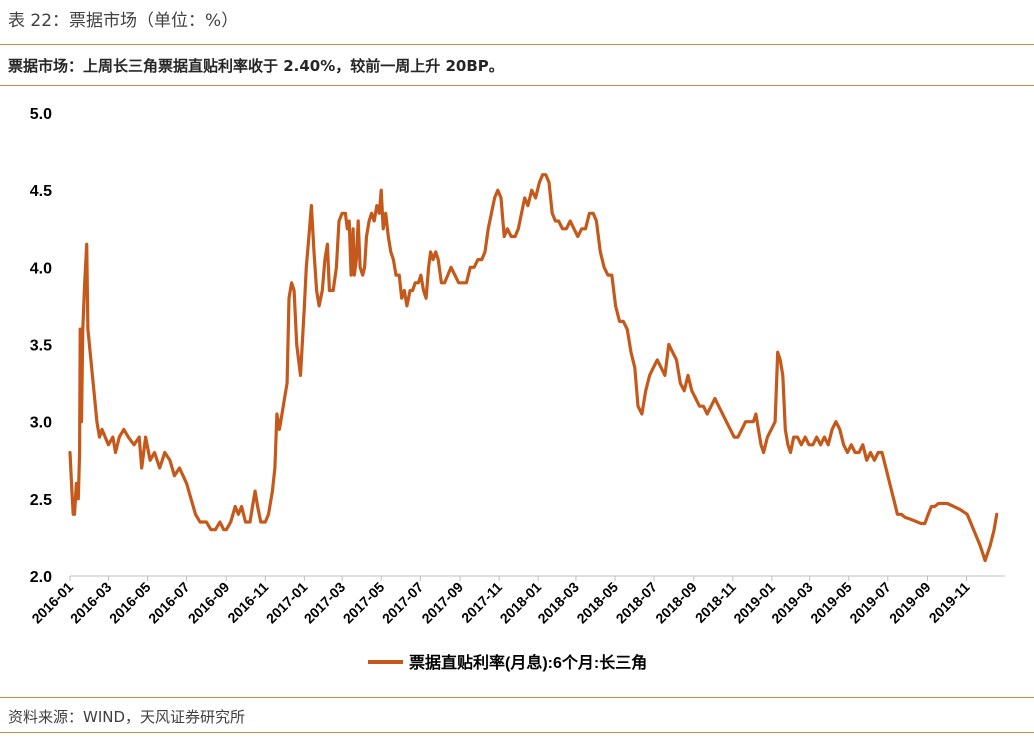 This screenshot has height=739, width=1034. What do you see at coordinates (209, 603) in the screenshot?
I see `x-tick-label: 2016-09` at bounding box center [209, 603].